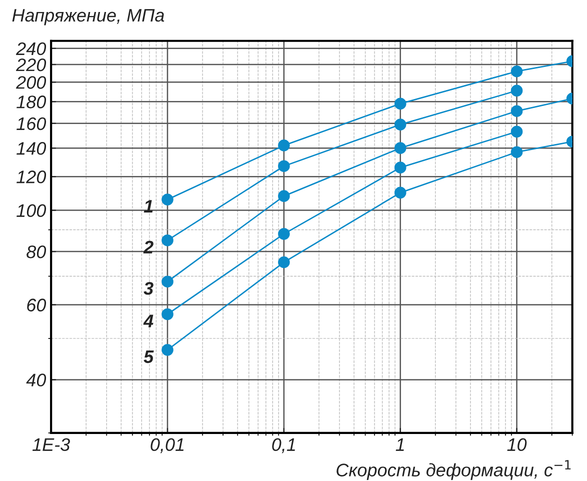 The image size is (587, 481). I want to click on series-label: 3, so click(149, 288).